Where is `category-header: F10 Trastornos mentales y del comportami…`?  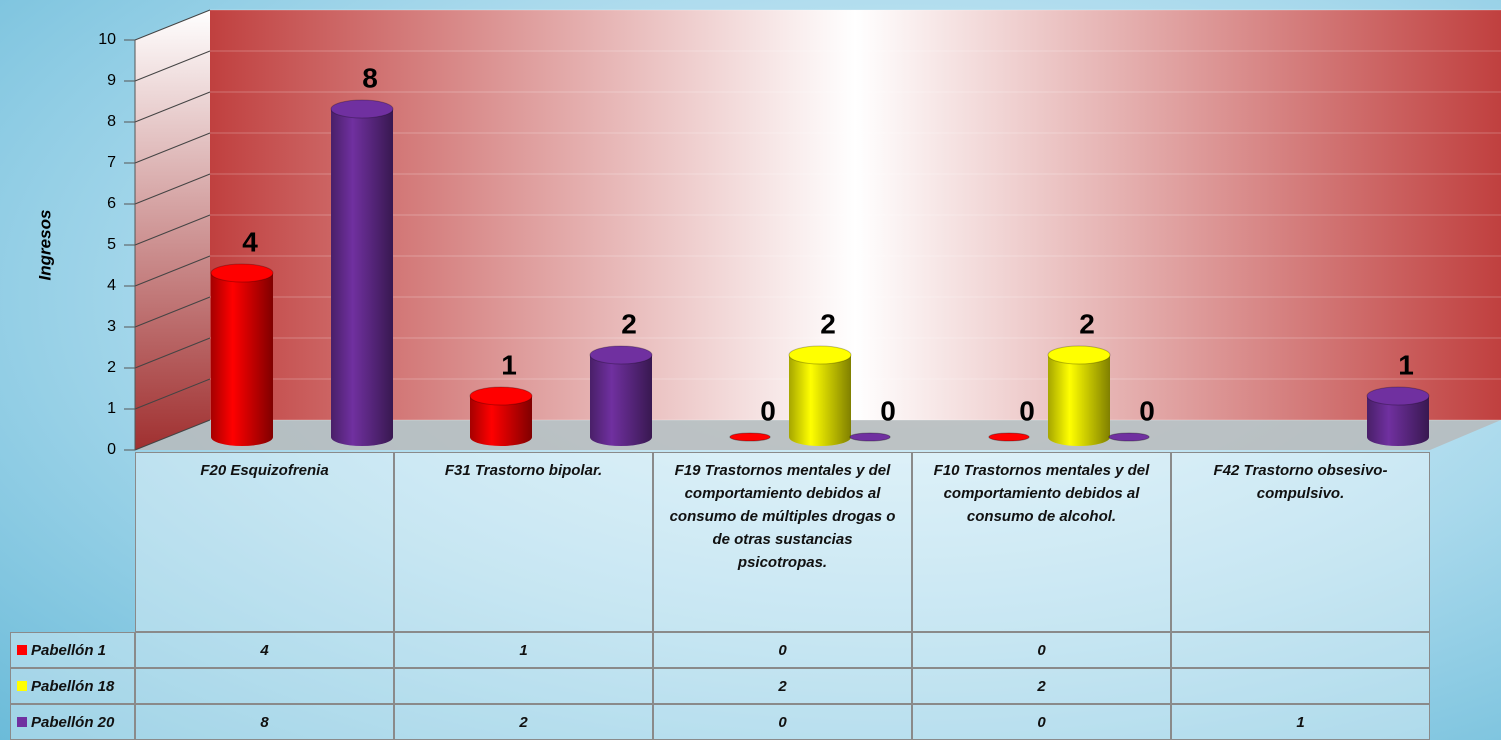 category-header: F10 Trastornos mentales y del comportami… is located at coordinates (1041, 542).